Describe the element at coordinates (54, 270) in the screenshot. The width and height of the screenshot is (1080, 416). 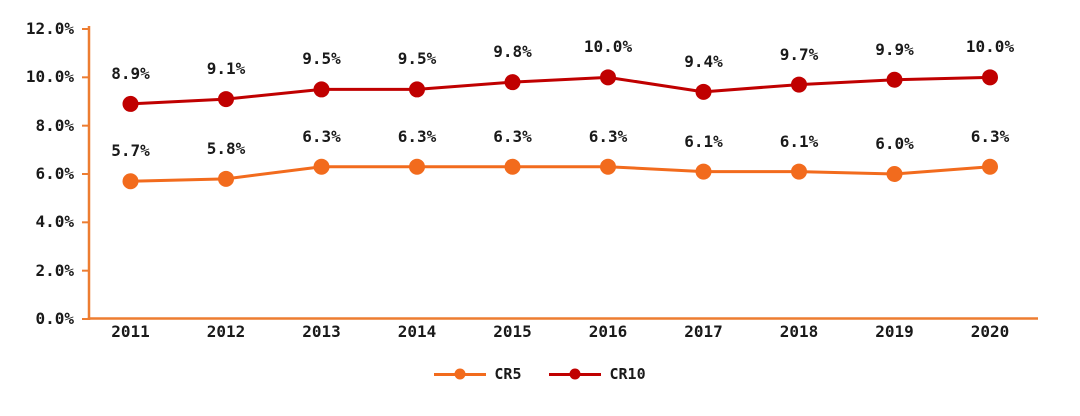
I see `y-tick-label-2.0%: 2.0%` at that location.